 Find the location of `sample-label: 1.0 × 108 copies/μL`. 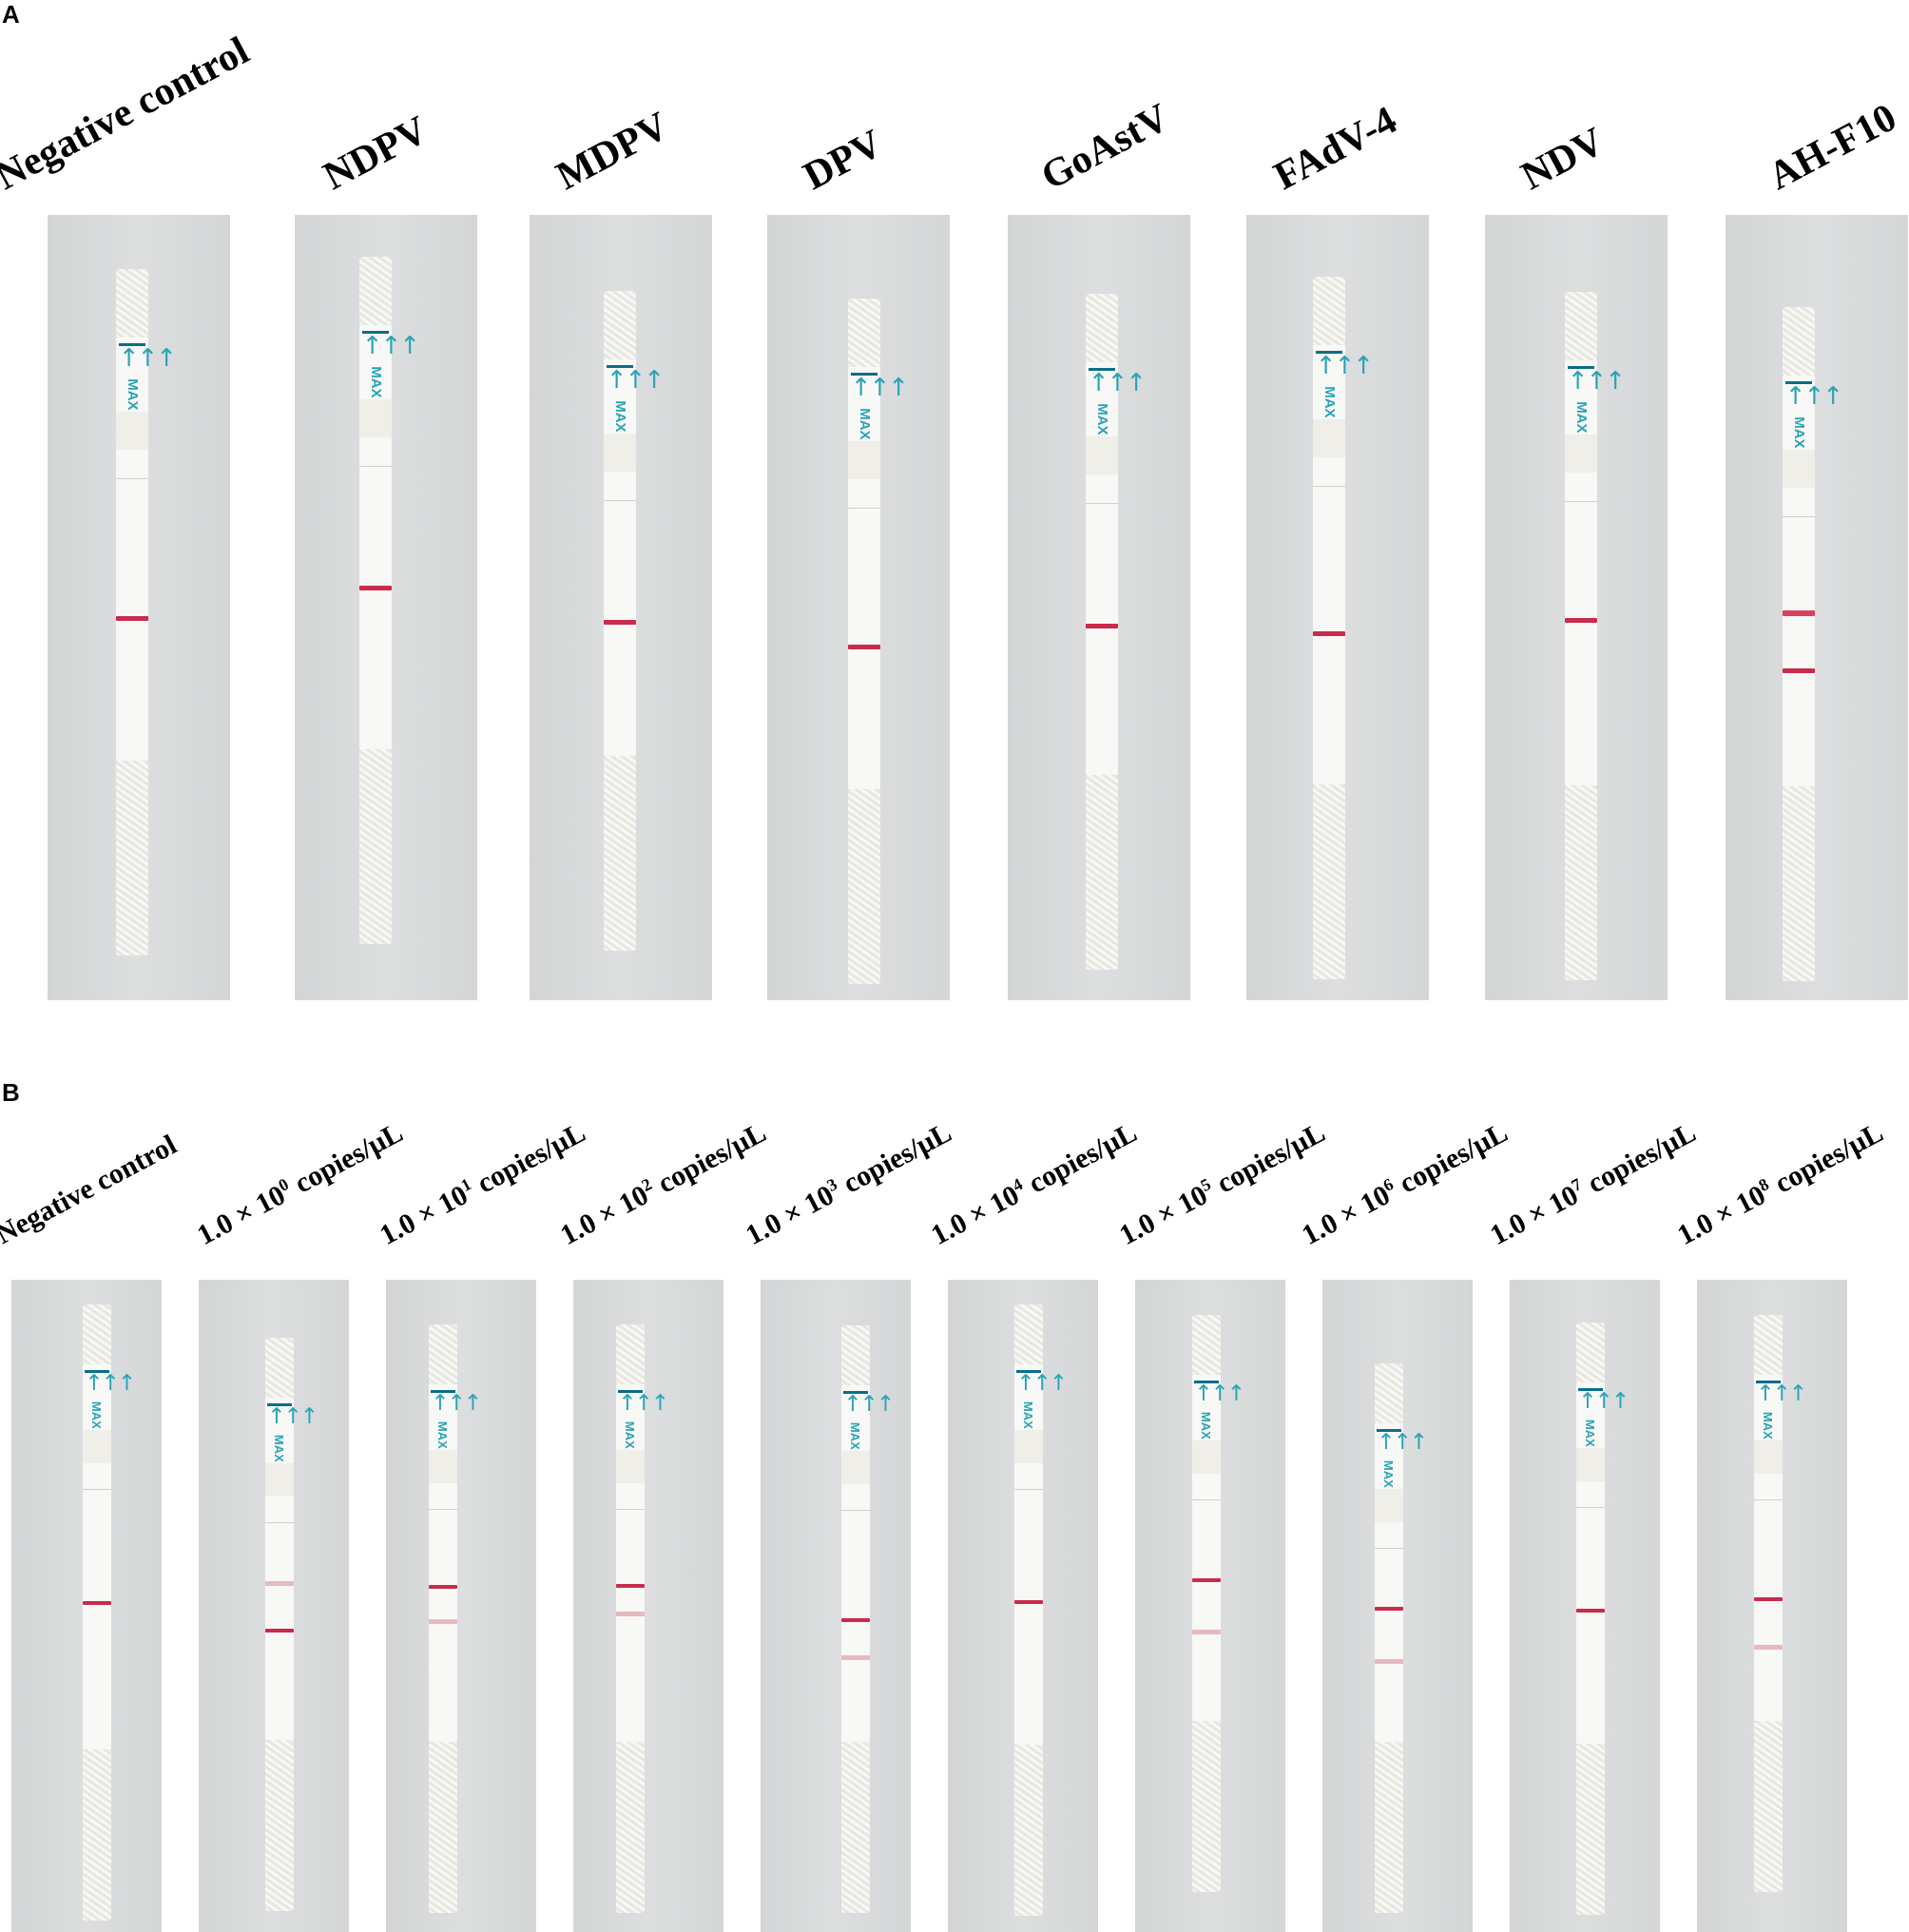

sample-label: 1.0 × 108 copies/μL is located at coordinates (1780, 1184).